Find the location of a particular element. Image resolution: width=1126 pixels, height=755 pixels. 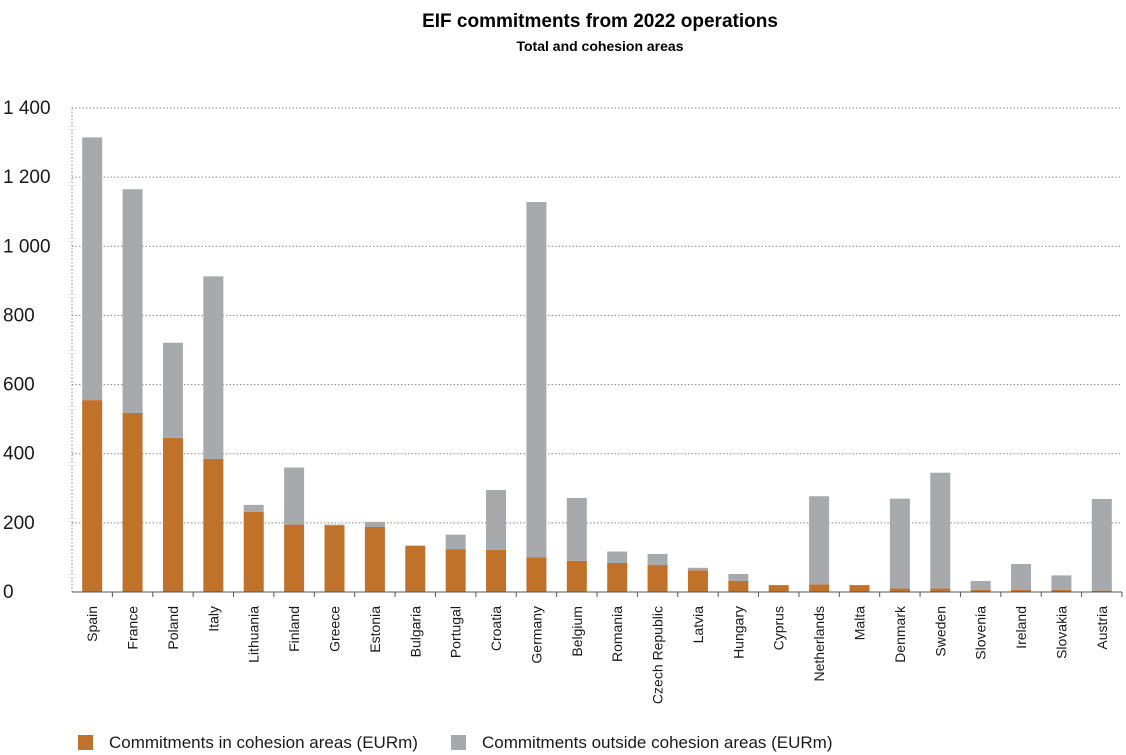

y-tick-label: 800 is located at coordinates (19, 315).